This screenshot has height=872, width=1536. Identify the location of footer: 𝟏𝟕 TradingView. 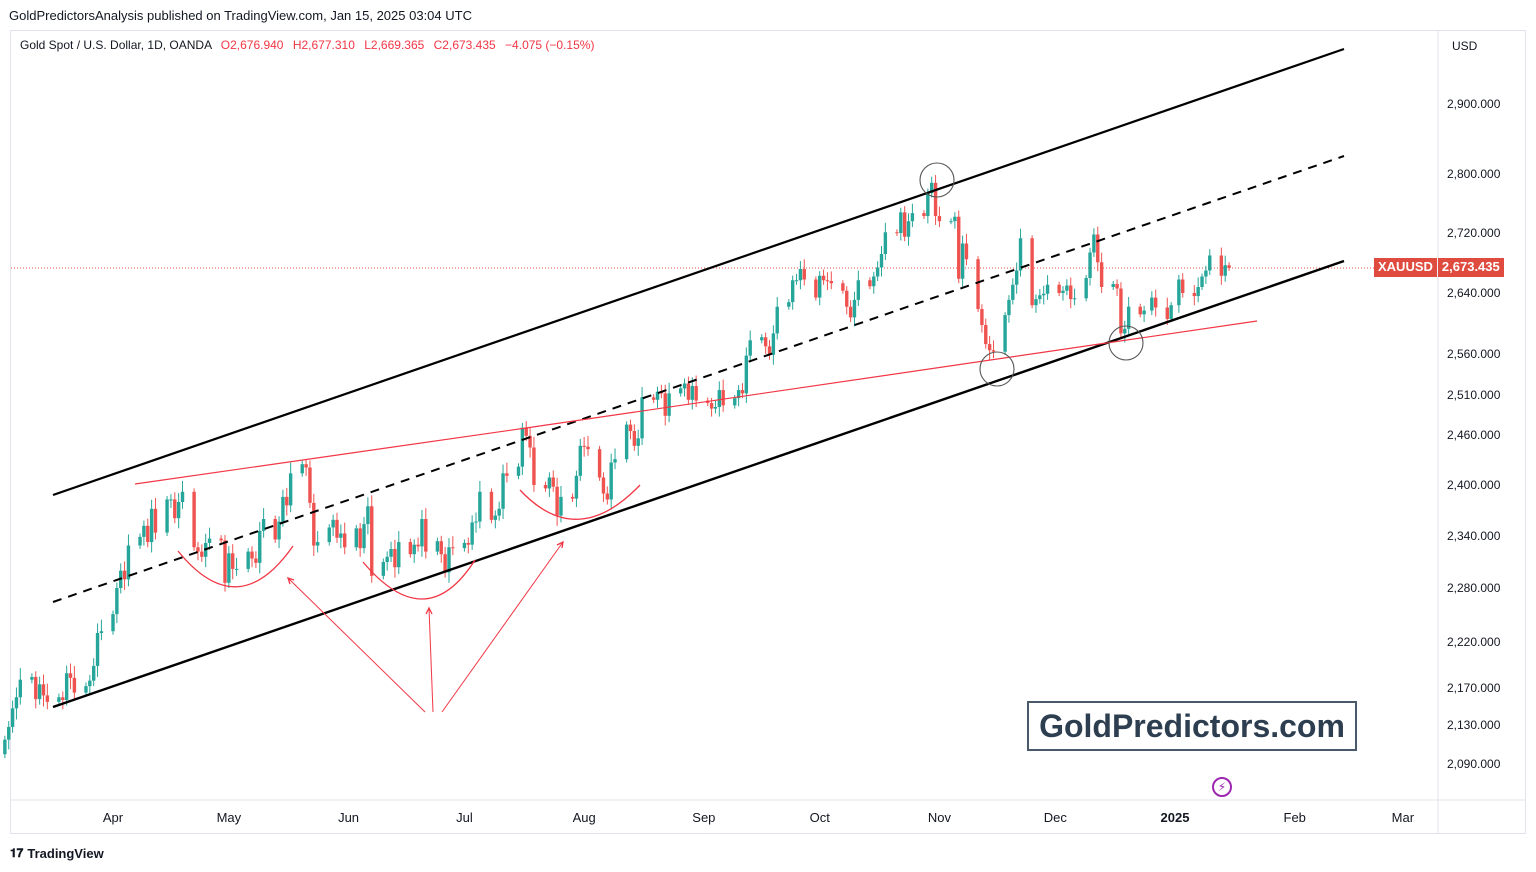
(57, 853).